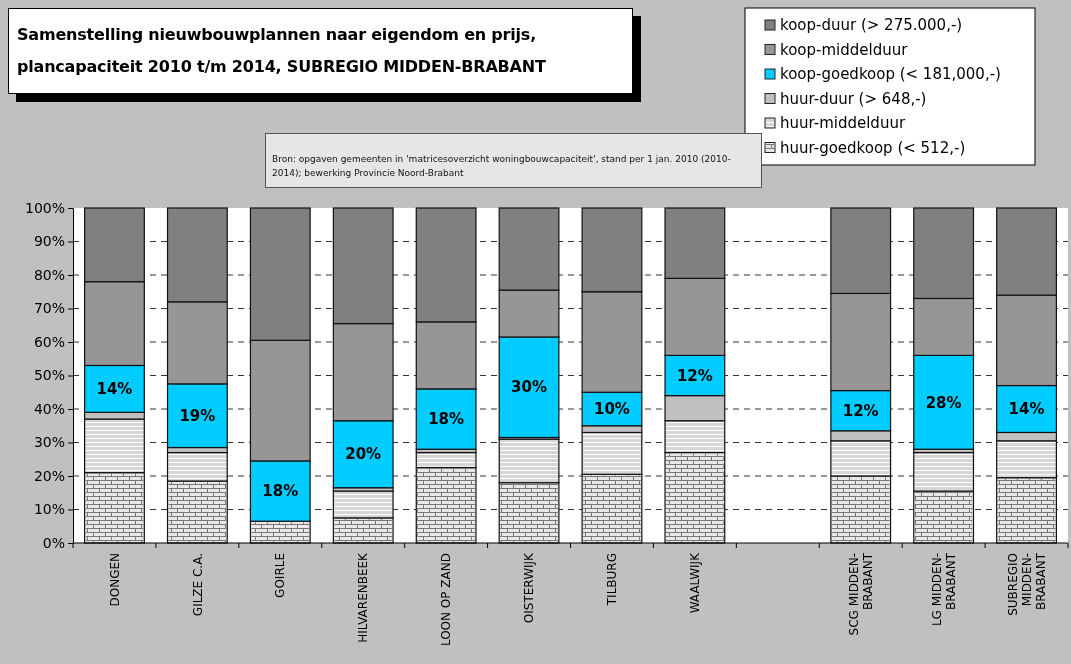  What do you see at coordinates (695, 582) in the screenshot?
I see `x-tick-label: WAALWIJK` at bounding box center [695, 582].